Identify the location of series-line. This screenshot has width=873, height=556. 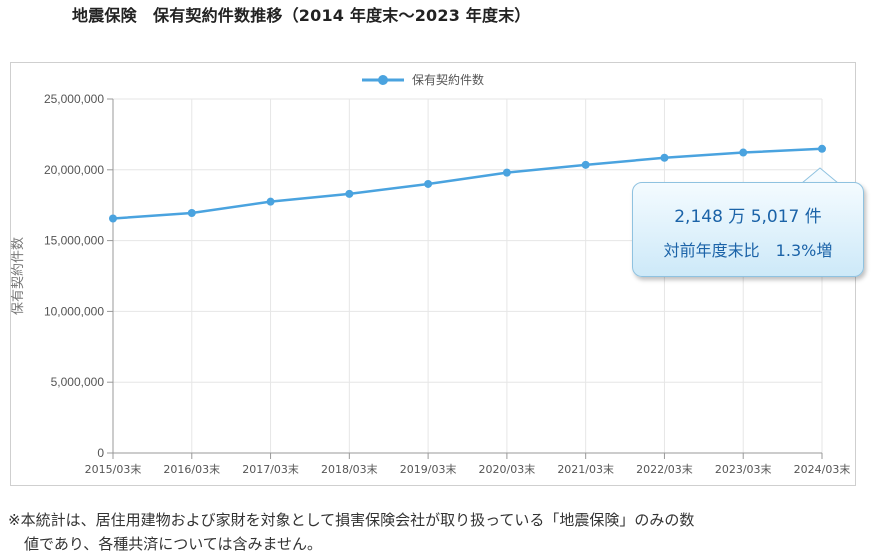
(467, 183).